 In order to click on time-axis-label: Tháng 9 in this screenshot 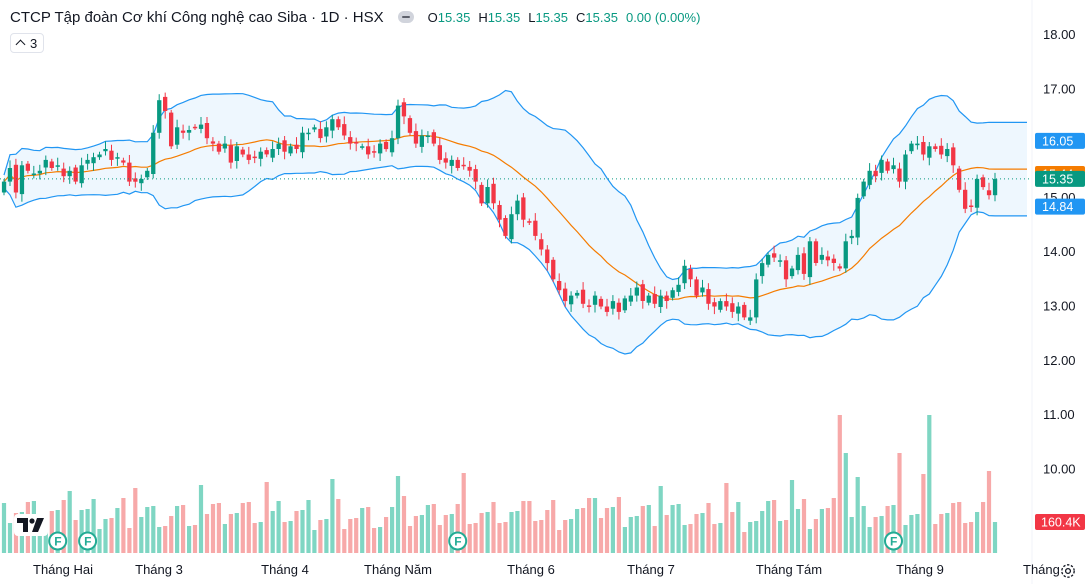, I will do `click(920, 569)`.